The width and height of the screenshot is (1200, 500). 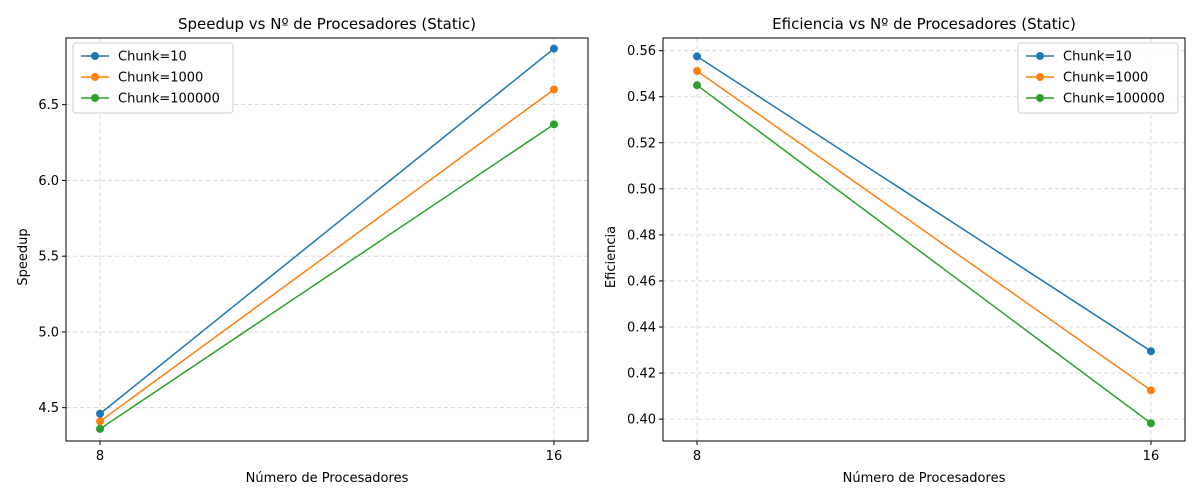 What do you see at coordinates (1114, 99) in the screenshot?
I see `efficiency-legend-label-2: Chunk=100000` at bounding box center [1114, 99].